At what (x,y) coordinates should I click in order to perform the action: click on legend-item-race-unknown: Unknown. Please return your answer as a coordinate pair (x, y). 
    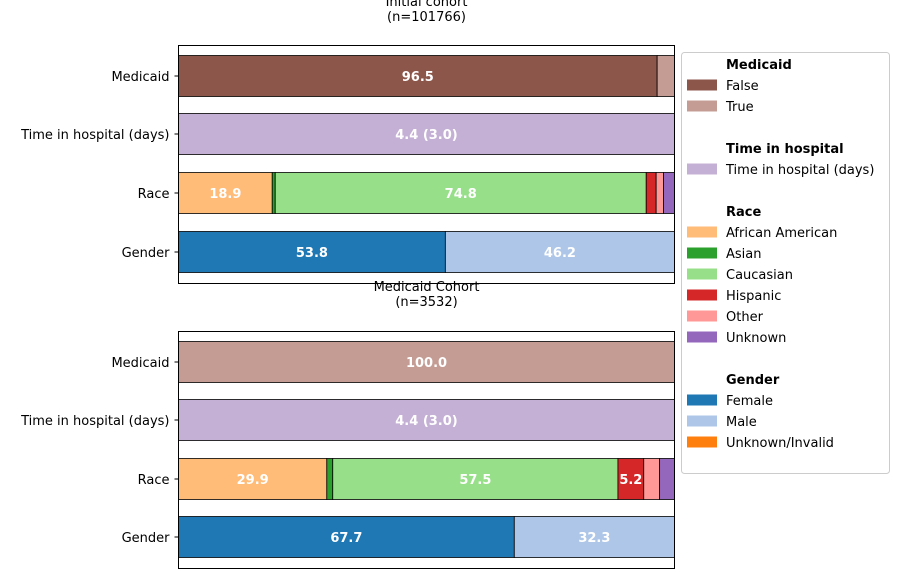
    Looking at the image, I should click on (756, 338).